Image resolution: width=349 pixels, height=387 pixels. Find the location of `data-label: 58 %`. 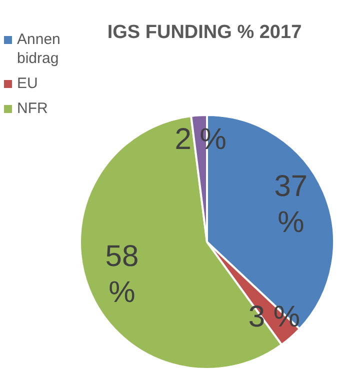

data-label: 58 % is located at coordinates (122, 274).